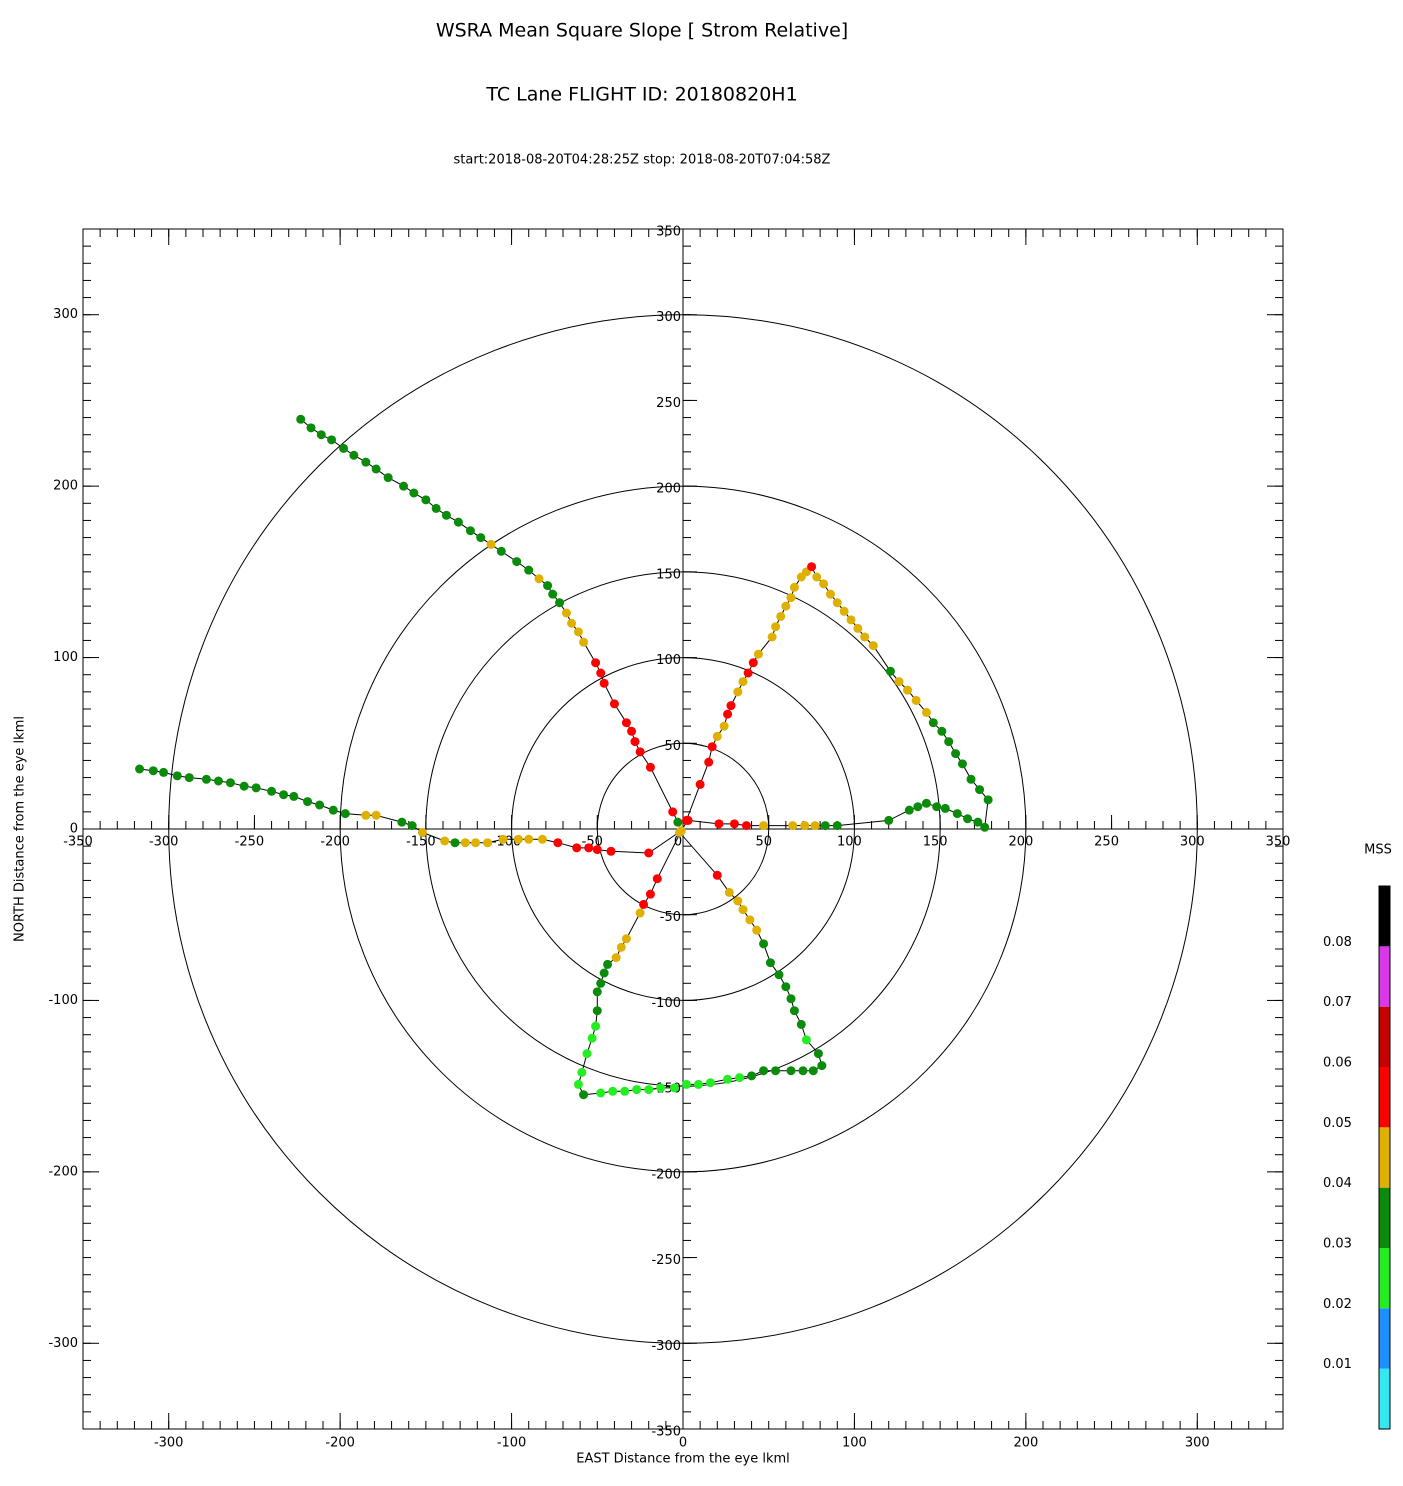 This screenshot has width=1403, height=1486. Describe the element at coordinates (666, 1432) in the screenshot. I see `center-y-tick-label: -350` at that location.